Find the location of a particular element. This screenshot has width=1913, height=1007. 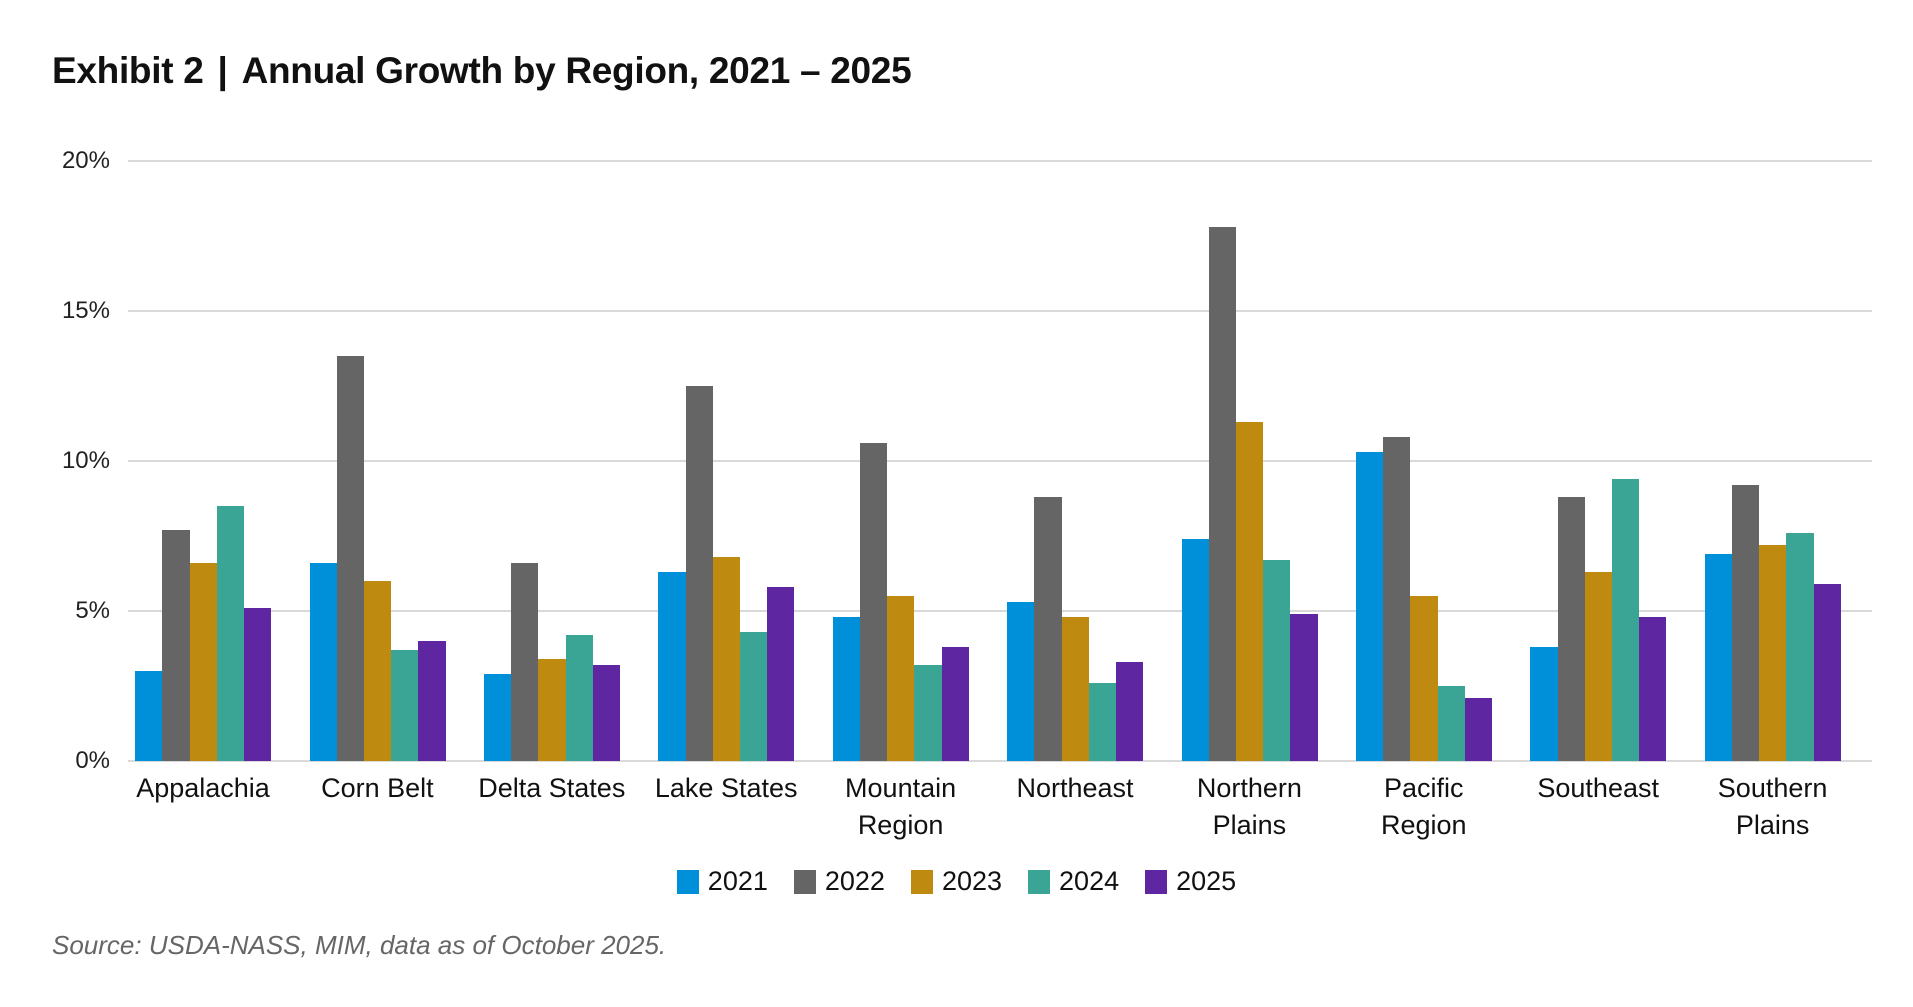

title-text: Annual Growth by Region, 2021 – 2025 is located at coordinates (576, 70).